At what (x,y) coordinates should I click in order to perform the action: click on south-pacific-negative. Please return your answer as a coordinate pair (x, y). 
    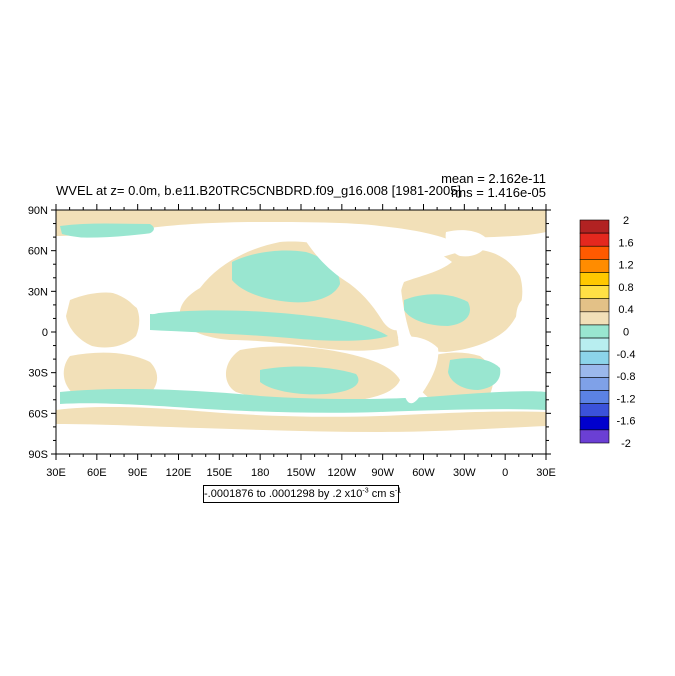
    Looking at the image, I should click on (309, 380).